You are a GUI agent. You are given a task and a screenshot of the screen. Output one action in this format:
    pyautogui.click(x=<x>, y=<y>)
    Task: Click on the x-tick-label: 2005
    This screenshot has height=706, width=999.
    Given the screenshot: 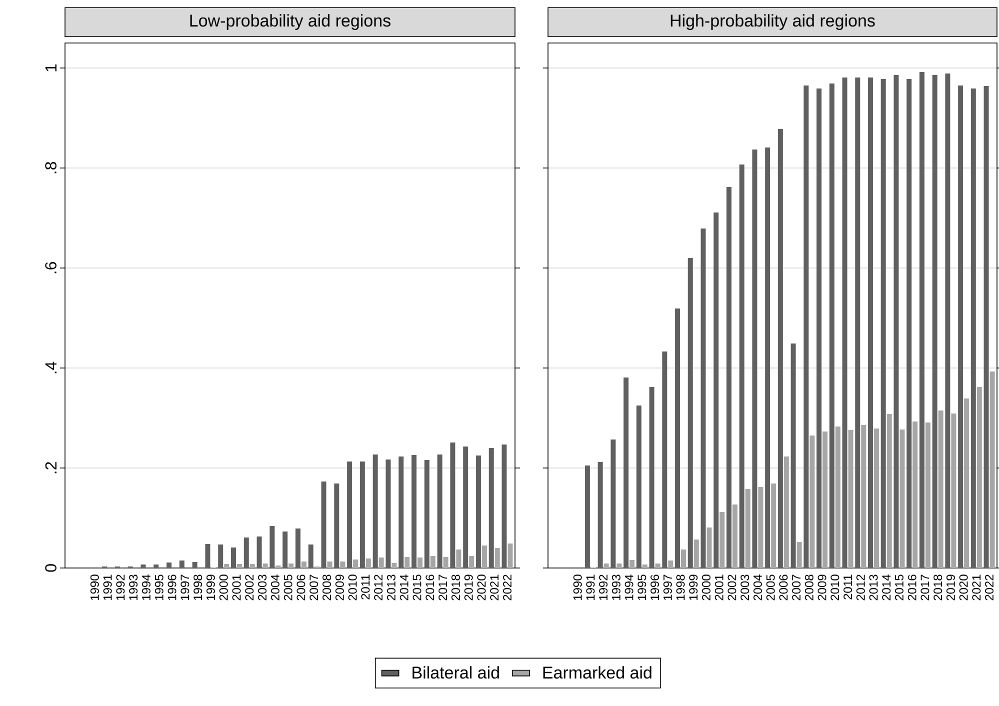 What is the action you would take?
    pyautogui.click(x=288, y=587)
    